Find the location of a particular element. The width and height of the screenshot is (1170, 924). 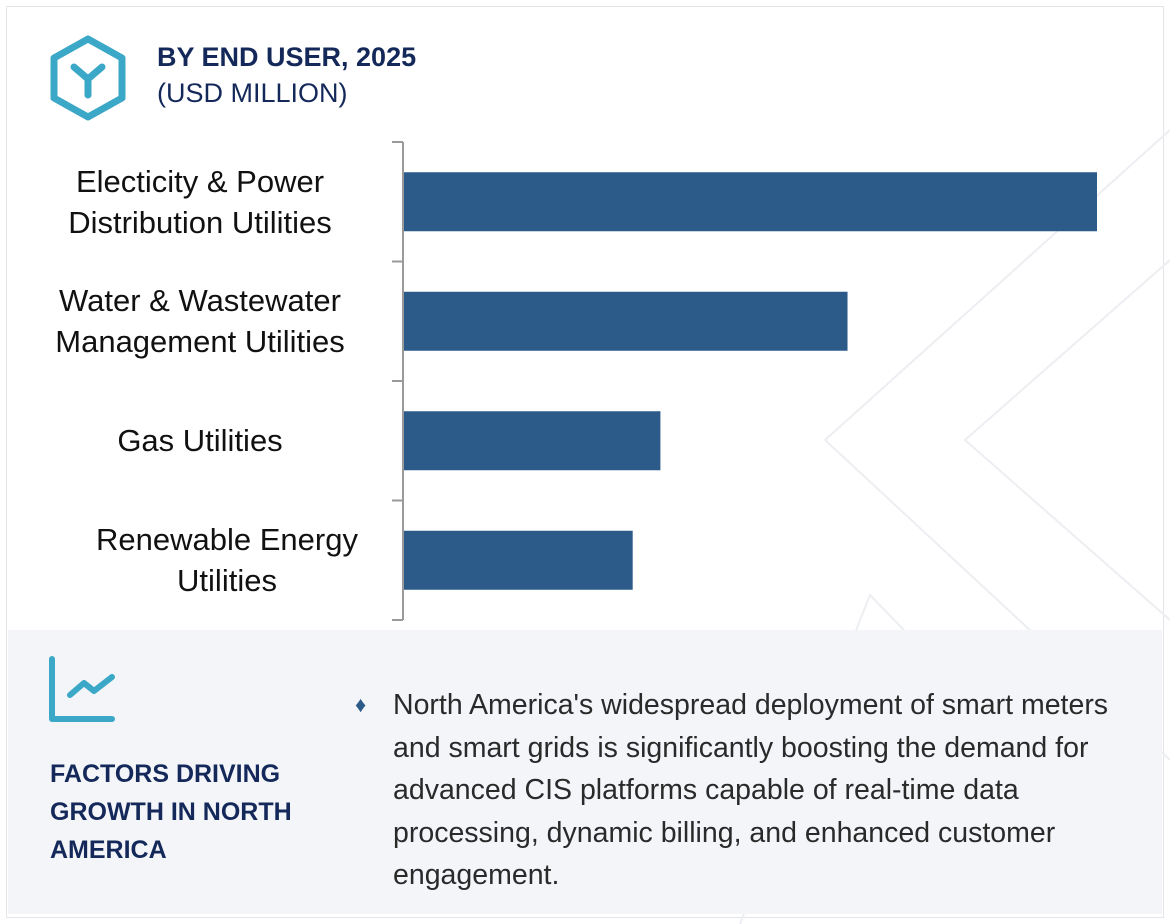

chart-title: BY END USER, 2025 is located at coordinates (287, 57).